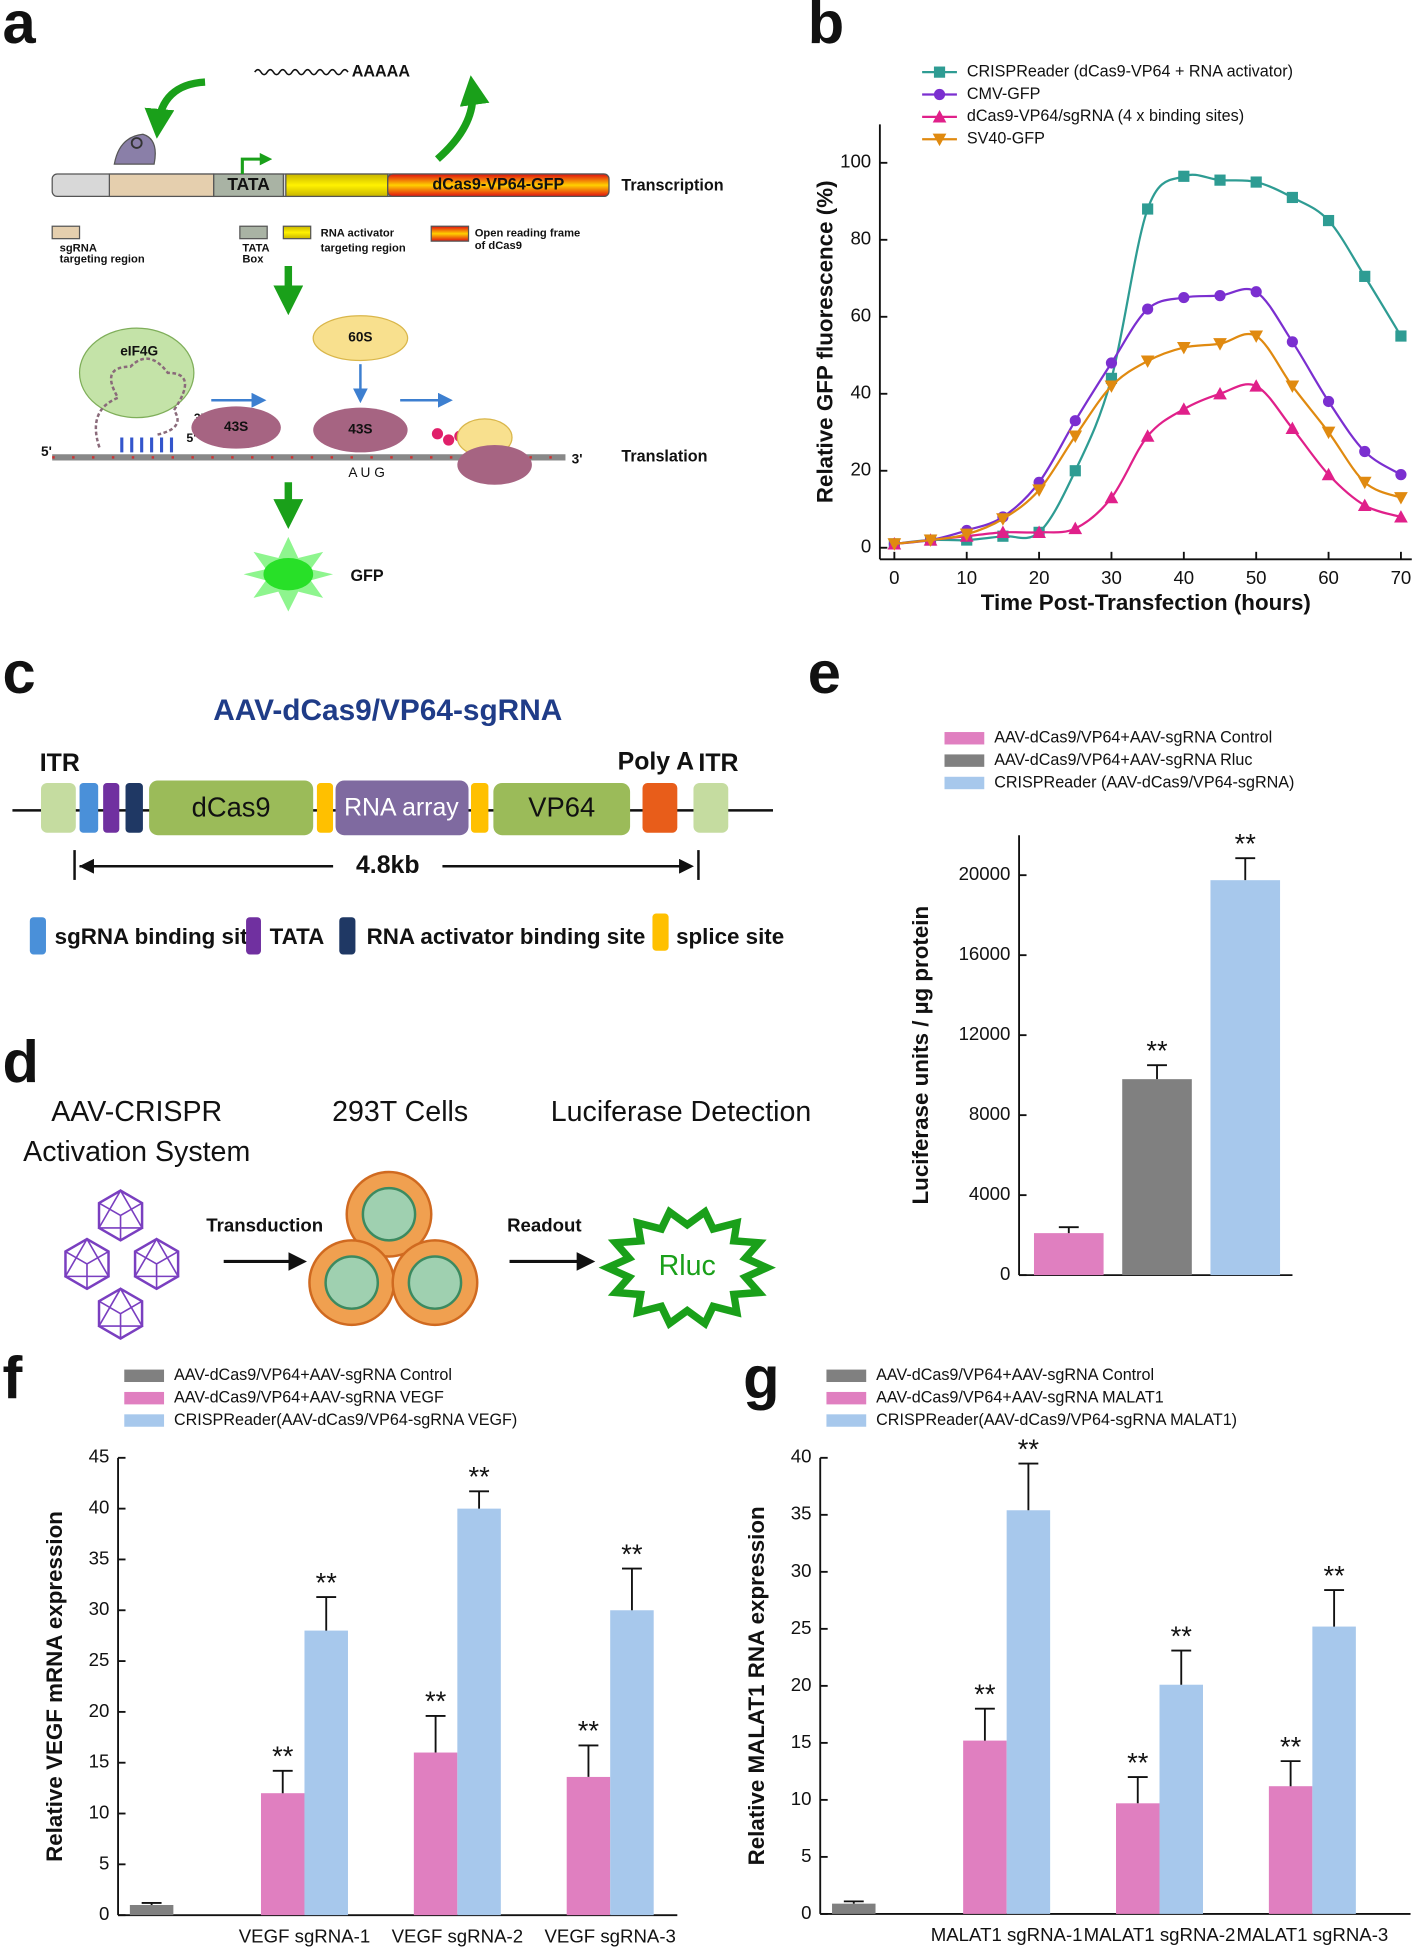 Image resolution: width=1418 pixels, height=1950 pixels. I want to click on legend-label: CRISPReader(AAV-dCas9/VP64-sgRNA VEGF), so click(345, 1420).